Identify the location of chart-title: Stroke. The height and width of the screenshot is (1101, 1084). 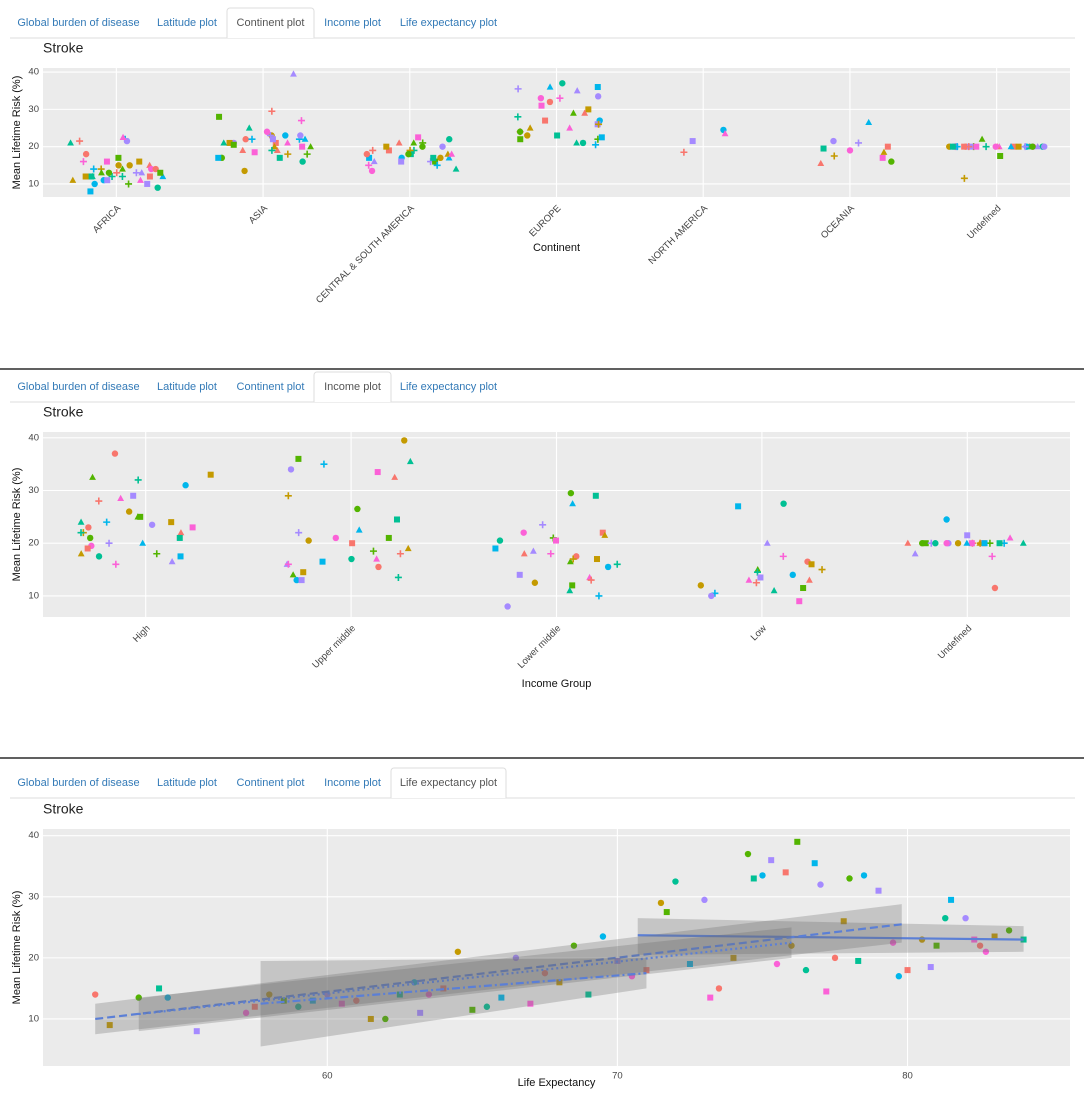
(63, 809).